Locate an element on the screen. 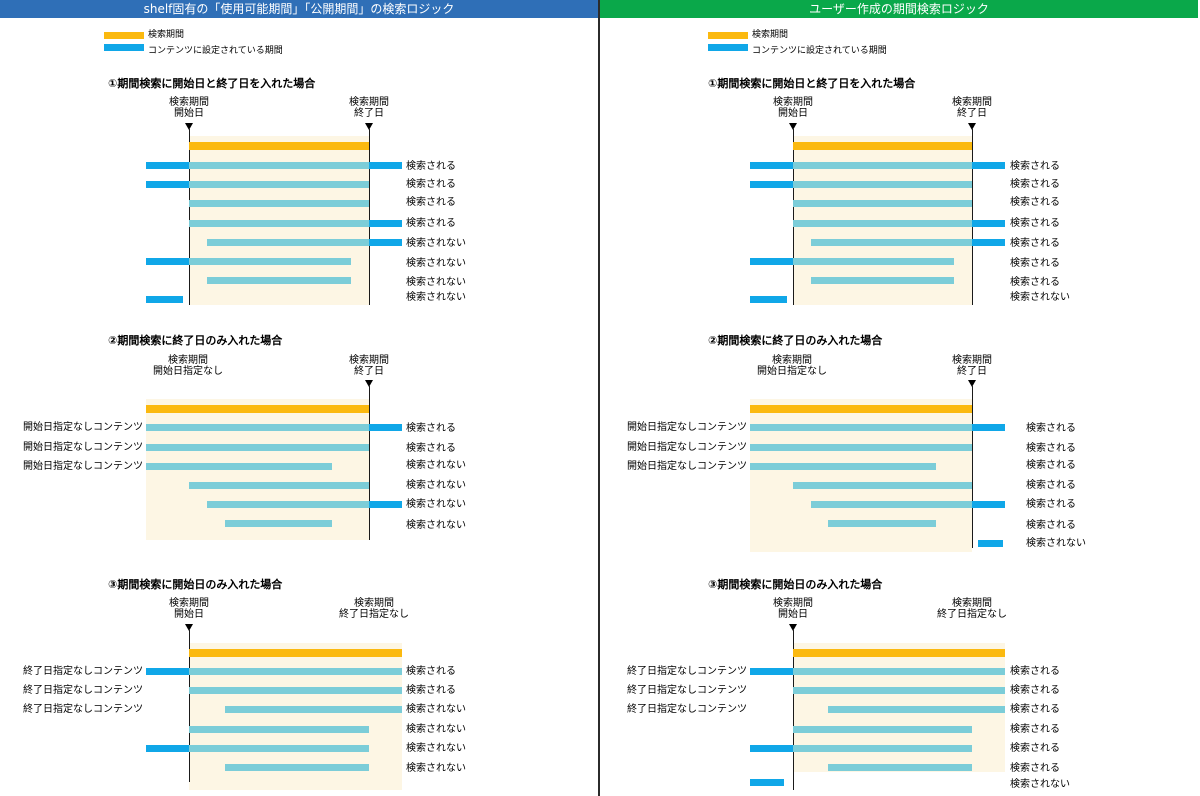 The width and height of the screenshot is (1200, 796). start-marker-icon is located at coordinates (793, 627).